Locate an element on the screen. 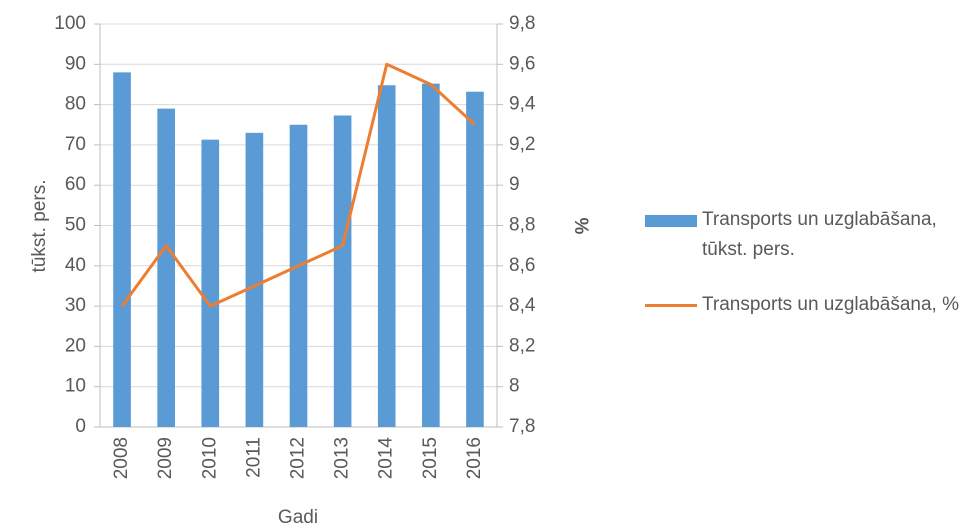  y-tick-label: 80 is located at coordinates (75, 104).